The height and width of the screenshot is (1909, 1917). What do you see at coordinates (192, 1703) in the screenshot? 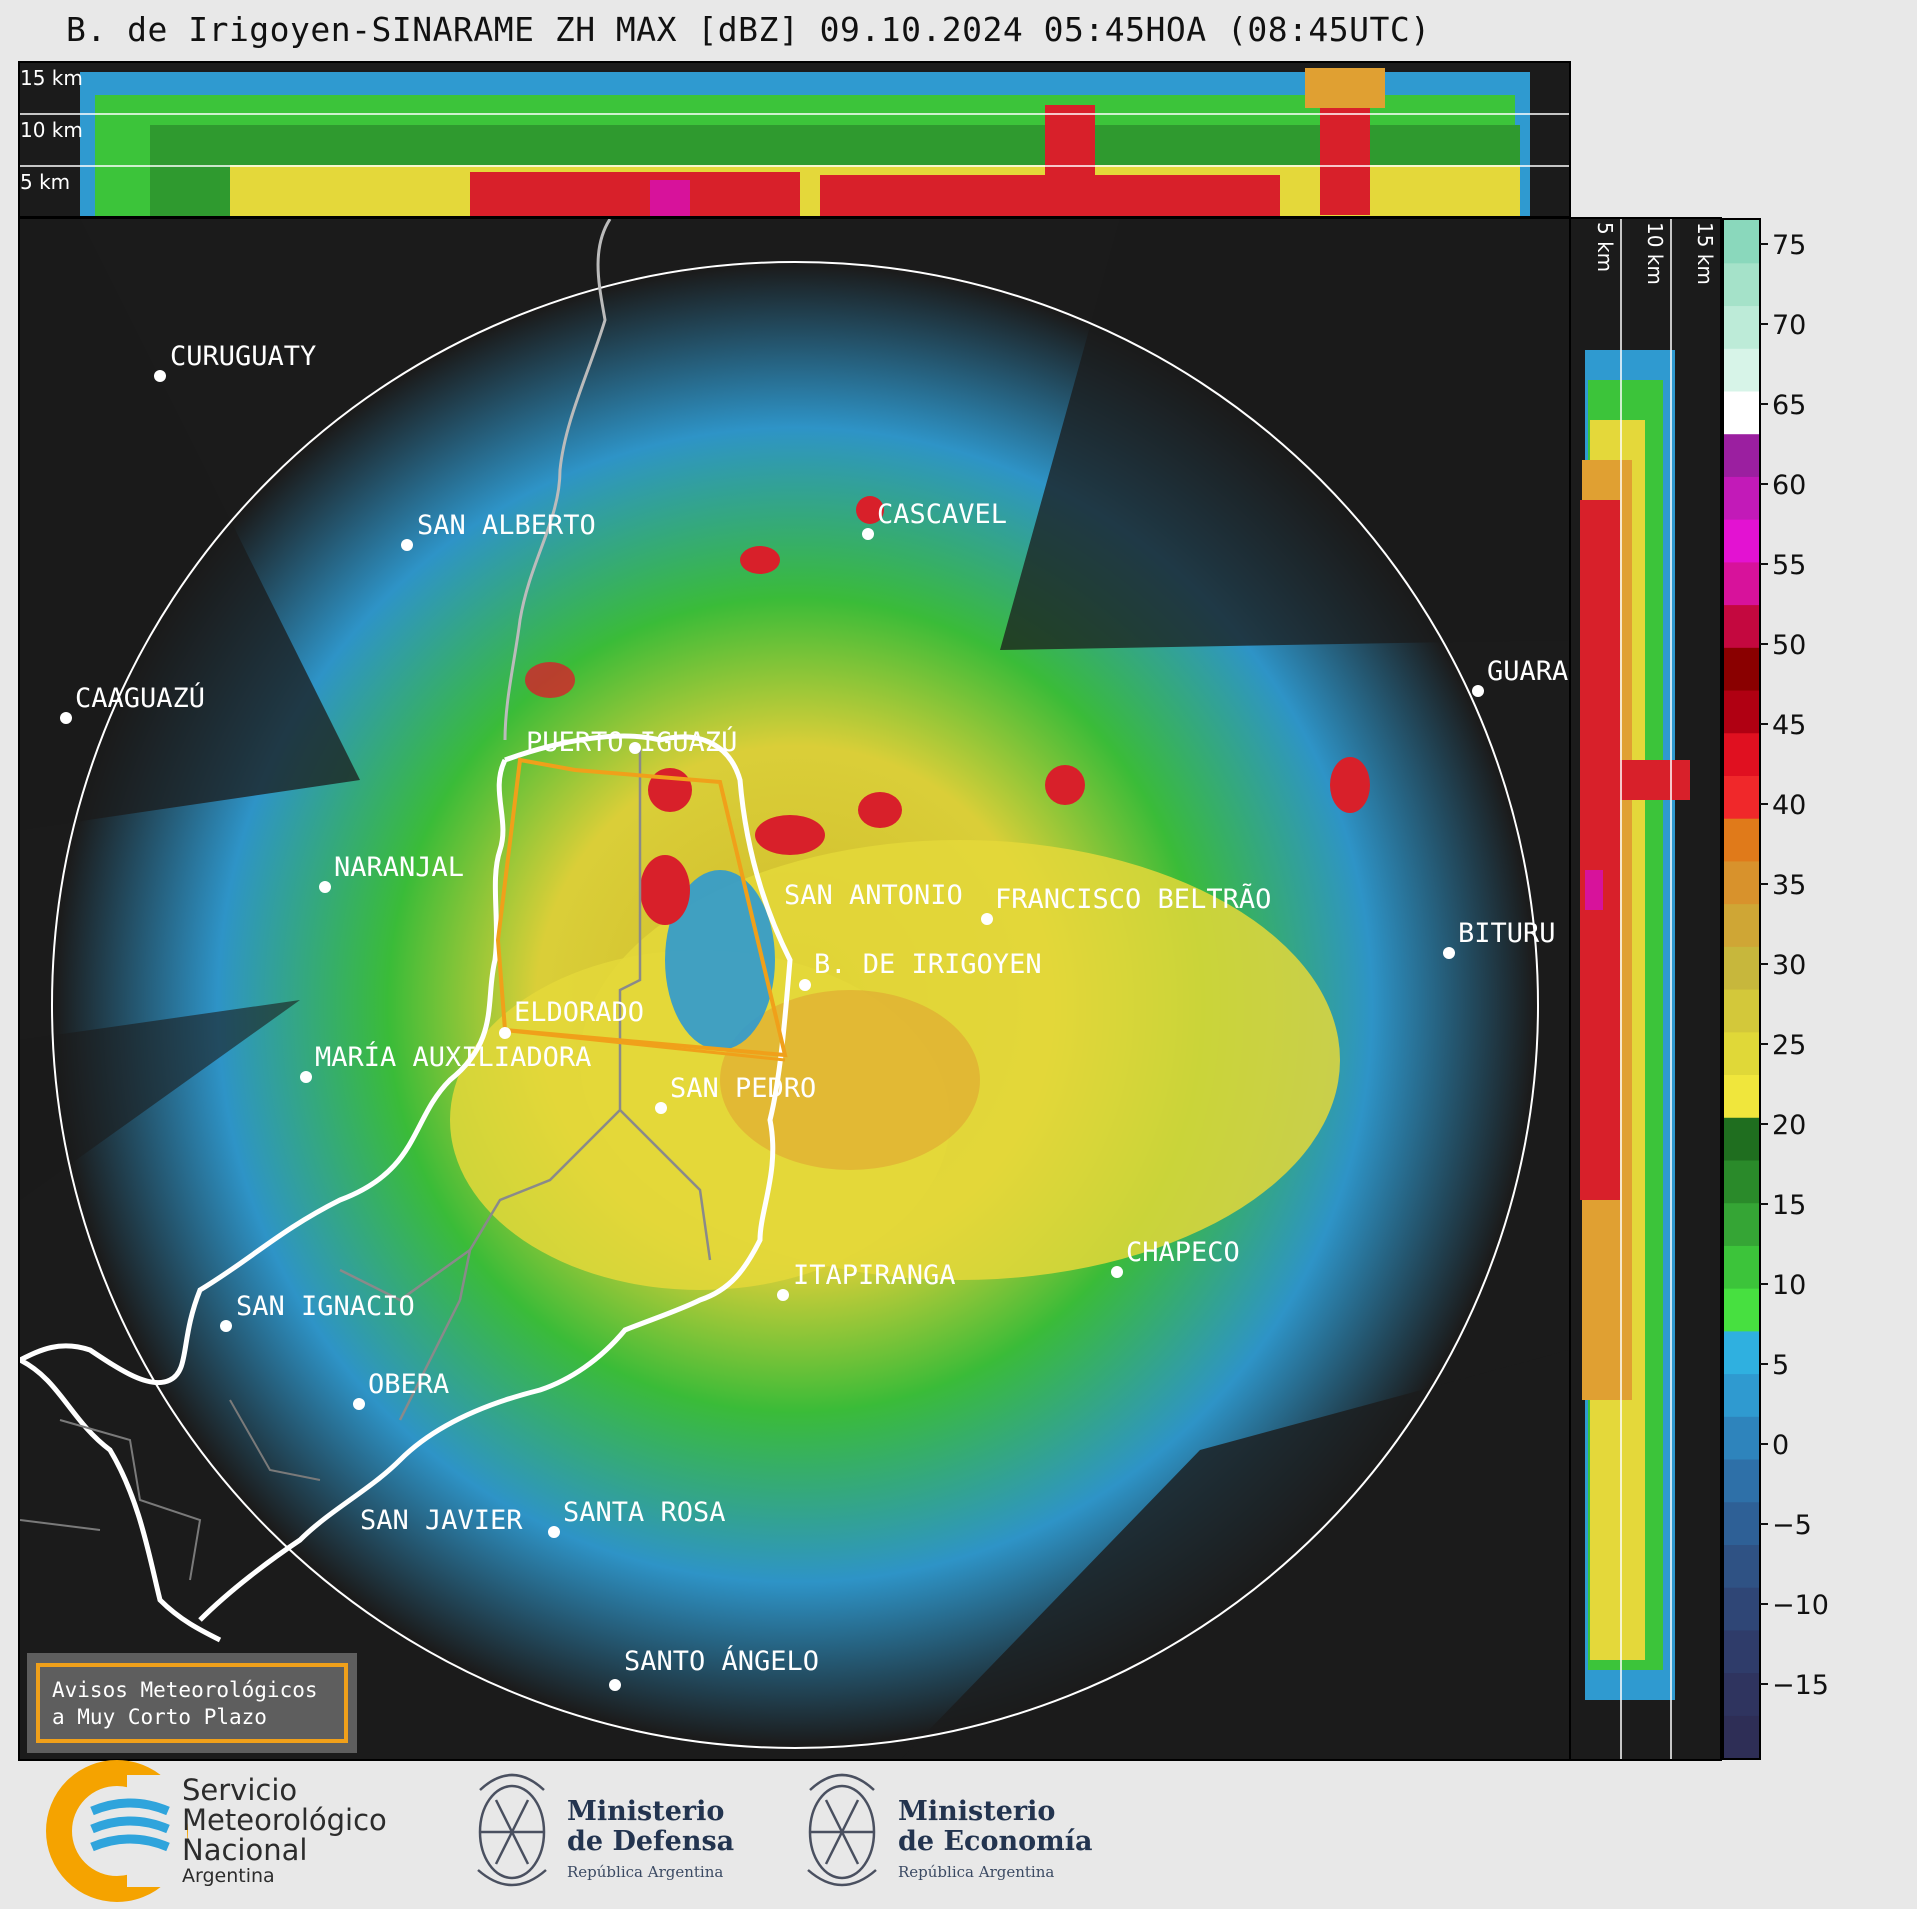
I see `warning-box: Avisos Meteorológicos a Muy Corto Plazo` at bounding box center [192, 1703].